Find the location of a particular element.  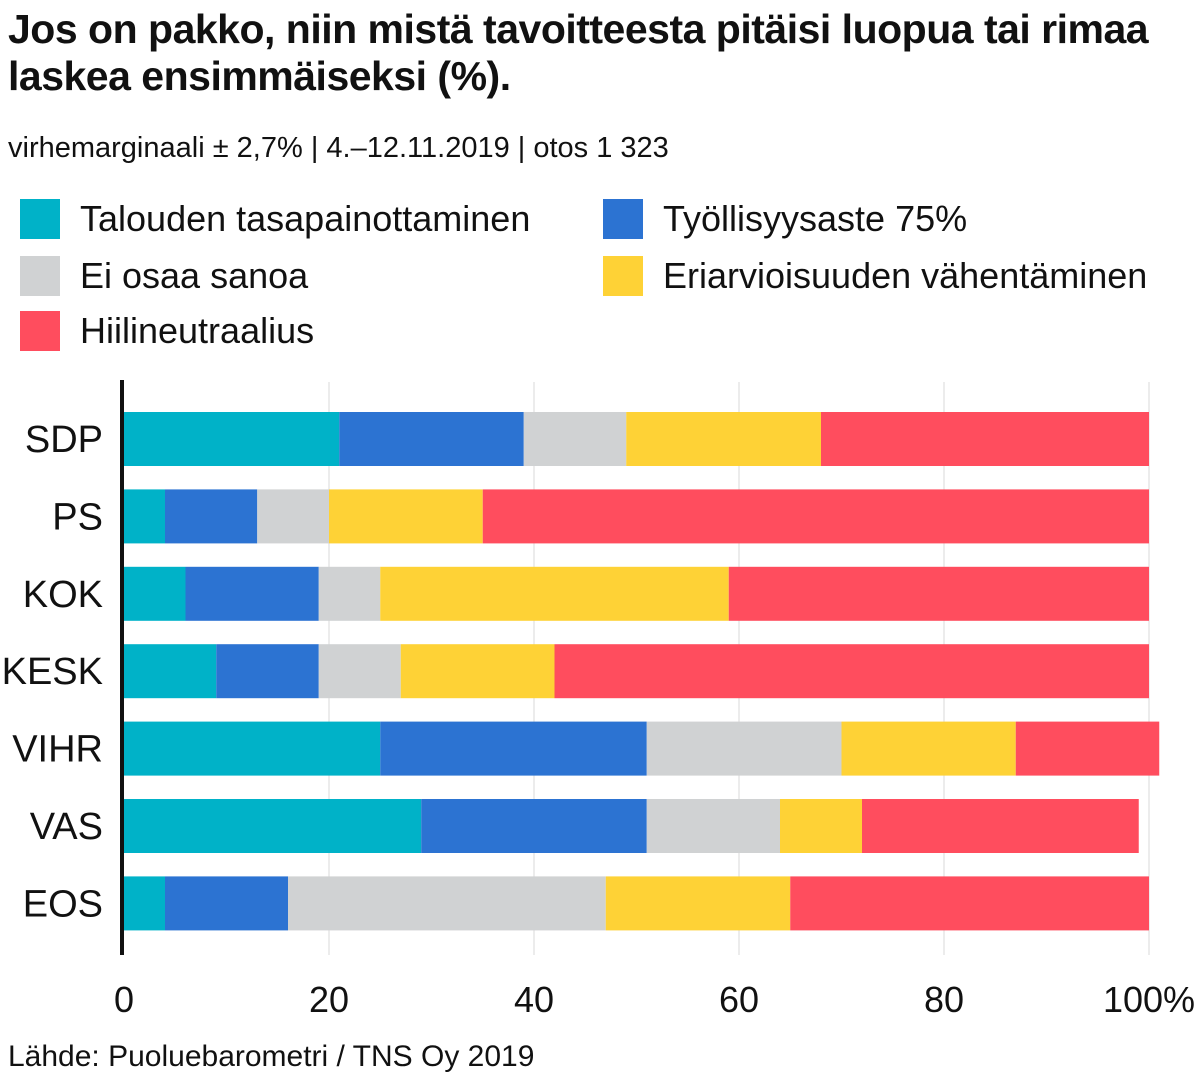

legend-label: Eriarvioisuuden vähentäminen is located at coordinates (905, 275).